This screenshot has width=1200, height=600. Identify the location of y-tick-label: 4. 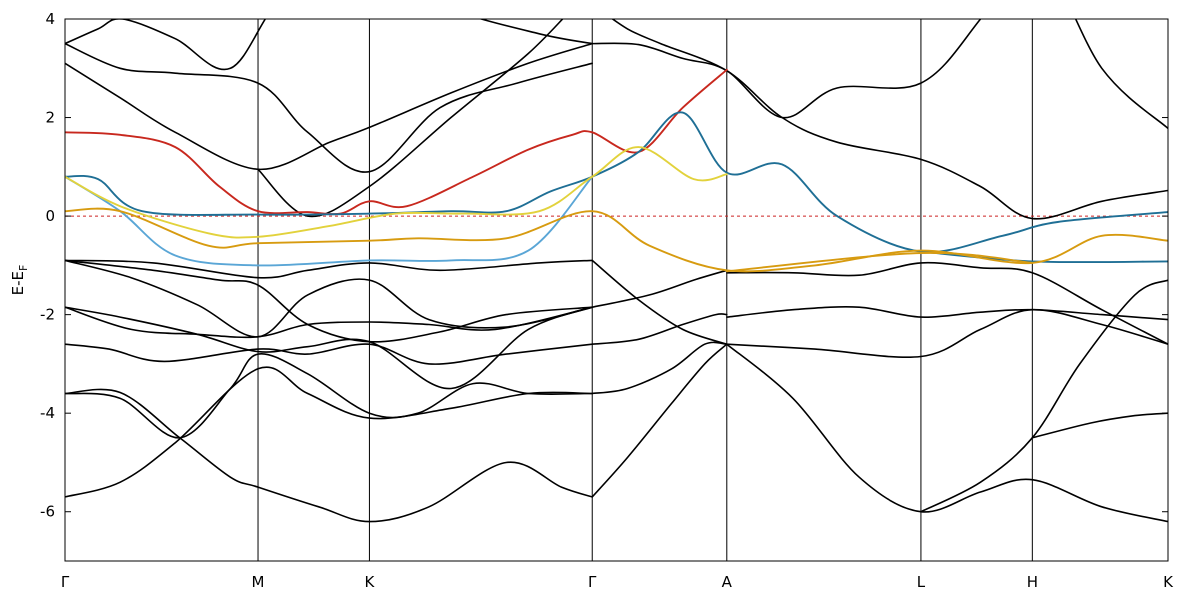
(50, 19).